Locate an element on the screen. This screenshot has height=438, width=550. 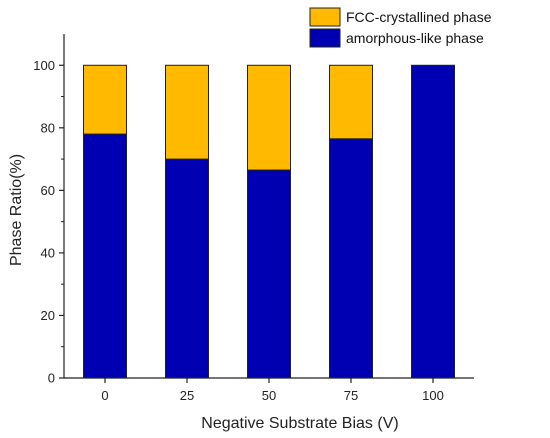
x-tick-label-75: 75 is located at coordinates (351, 395).